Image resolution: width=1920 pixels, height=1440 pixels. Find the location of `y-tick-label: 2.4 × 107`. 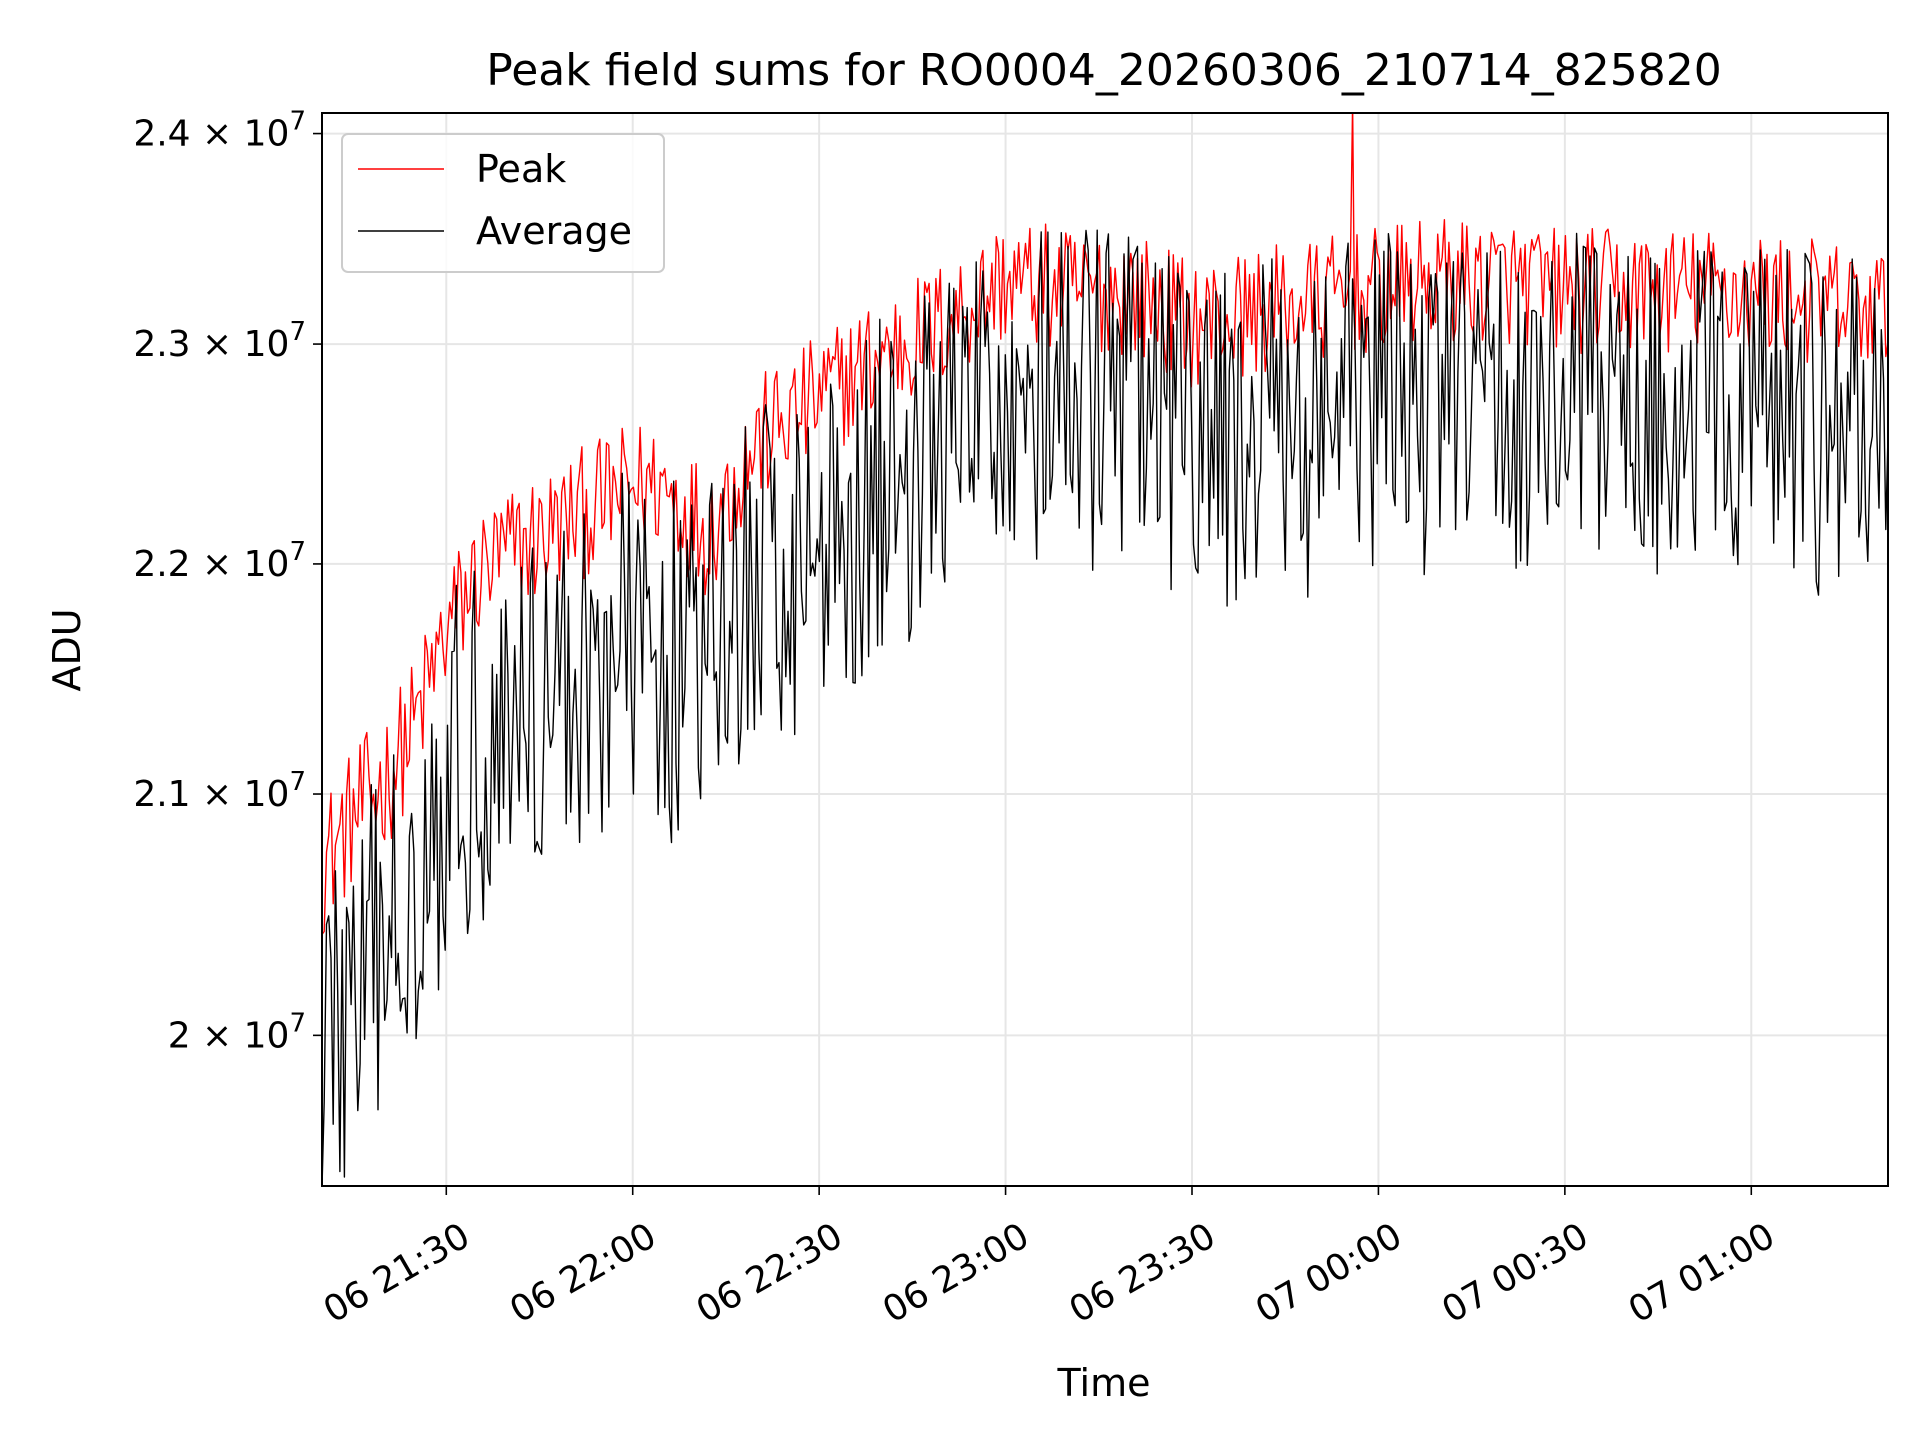

y-tick-label: 2.4 × 107 is located at coordinates (219, 131).